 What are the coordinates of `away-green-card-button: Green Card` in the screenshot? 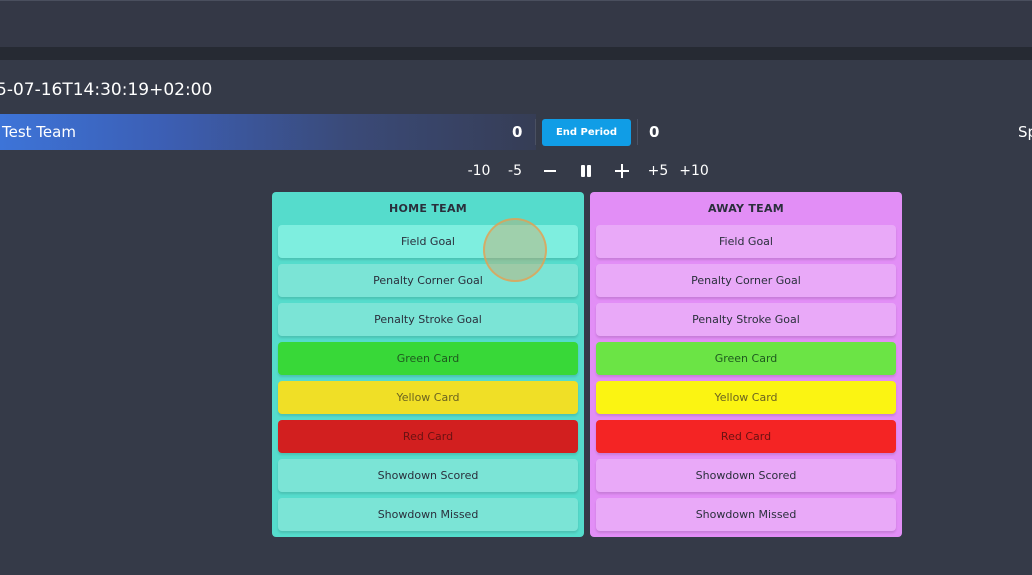 It's located at (746, 358).